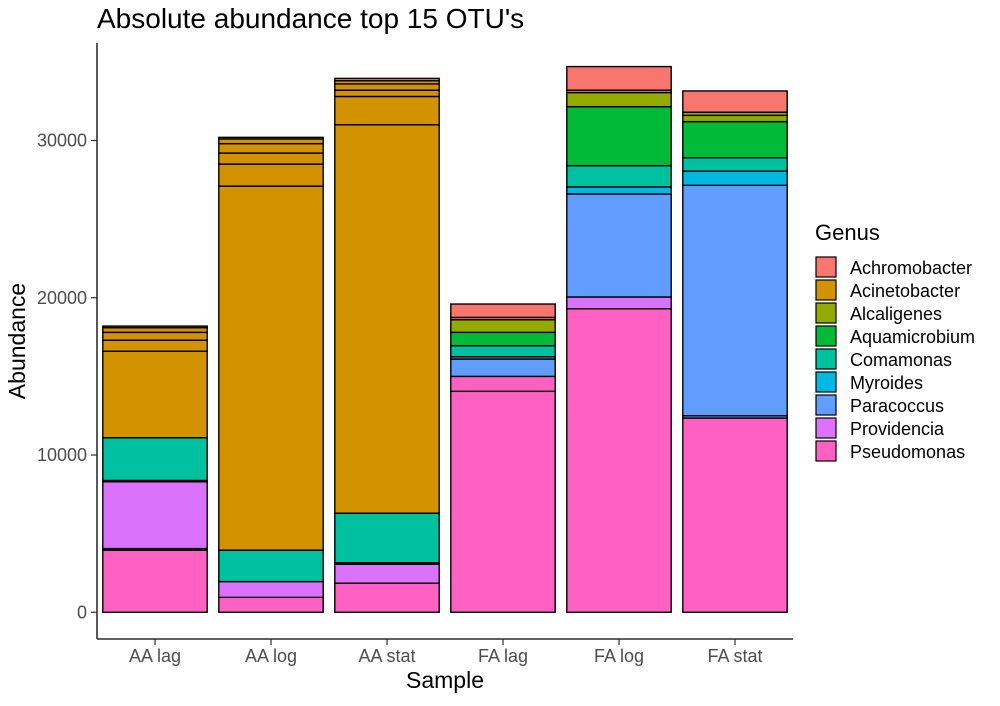 The image size is (1000, 706). Describe the element at coordinates (17, 341) in the screenshot. I see `y-axis-title: Abundance` at that location.